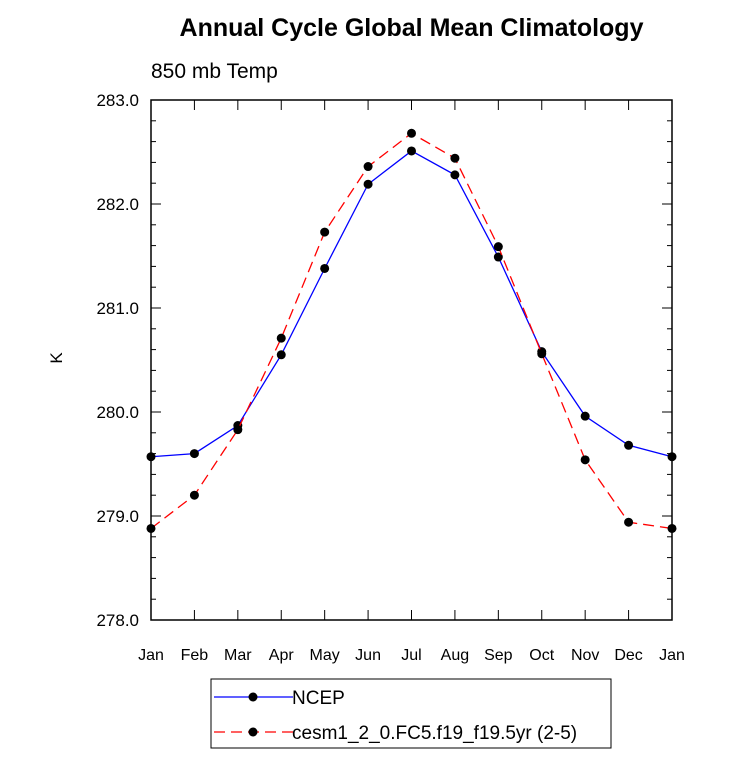  Describe the element at coordinates (585, 655) in the screenshot. I see `x-tick-label: Nov` at that location.